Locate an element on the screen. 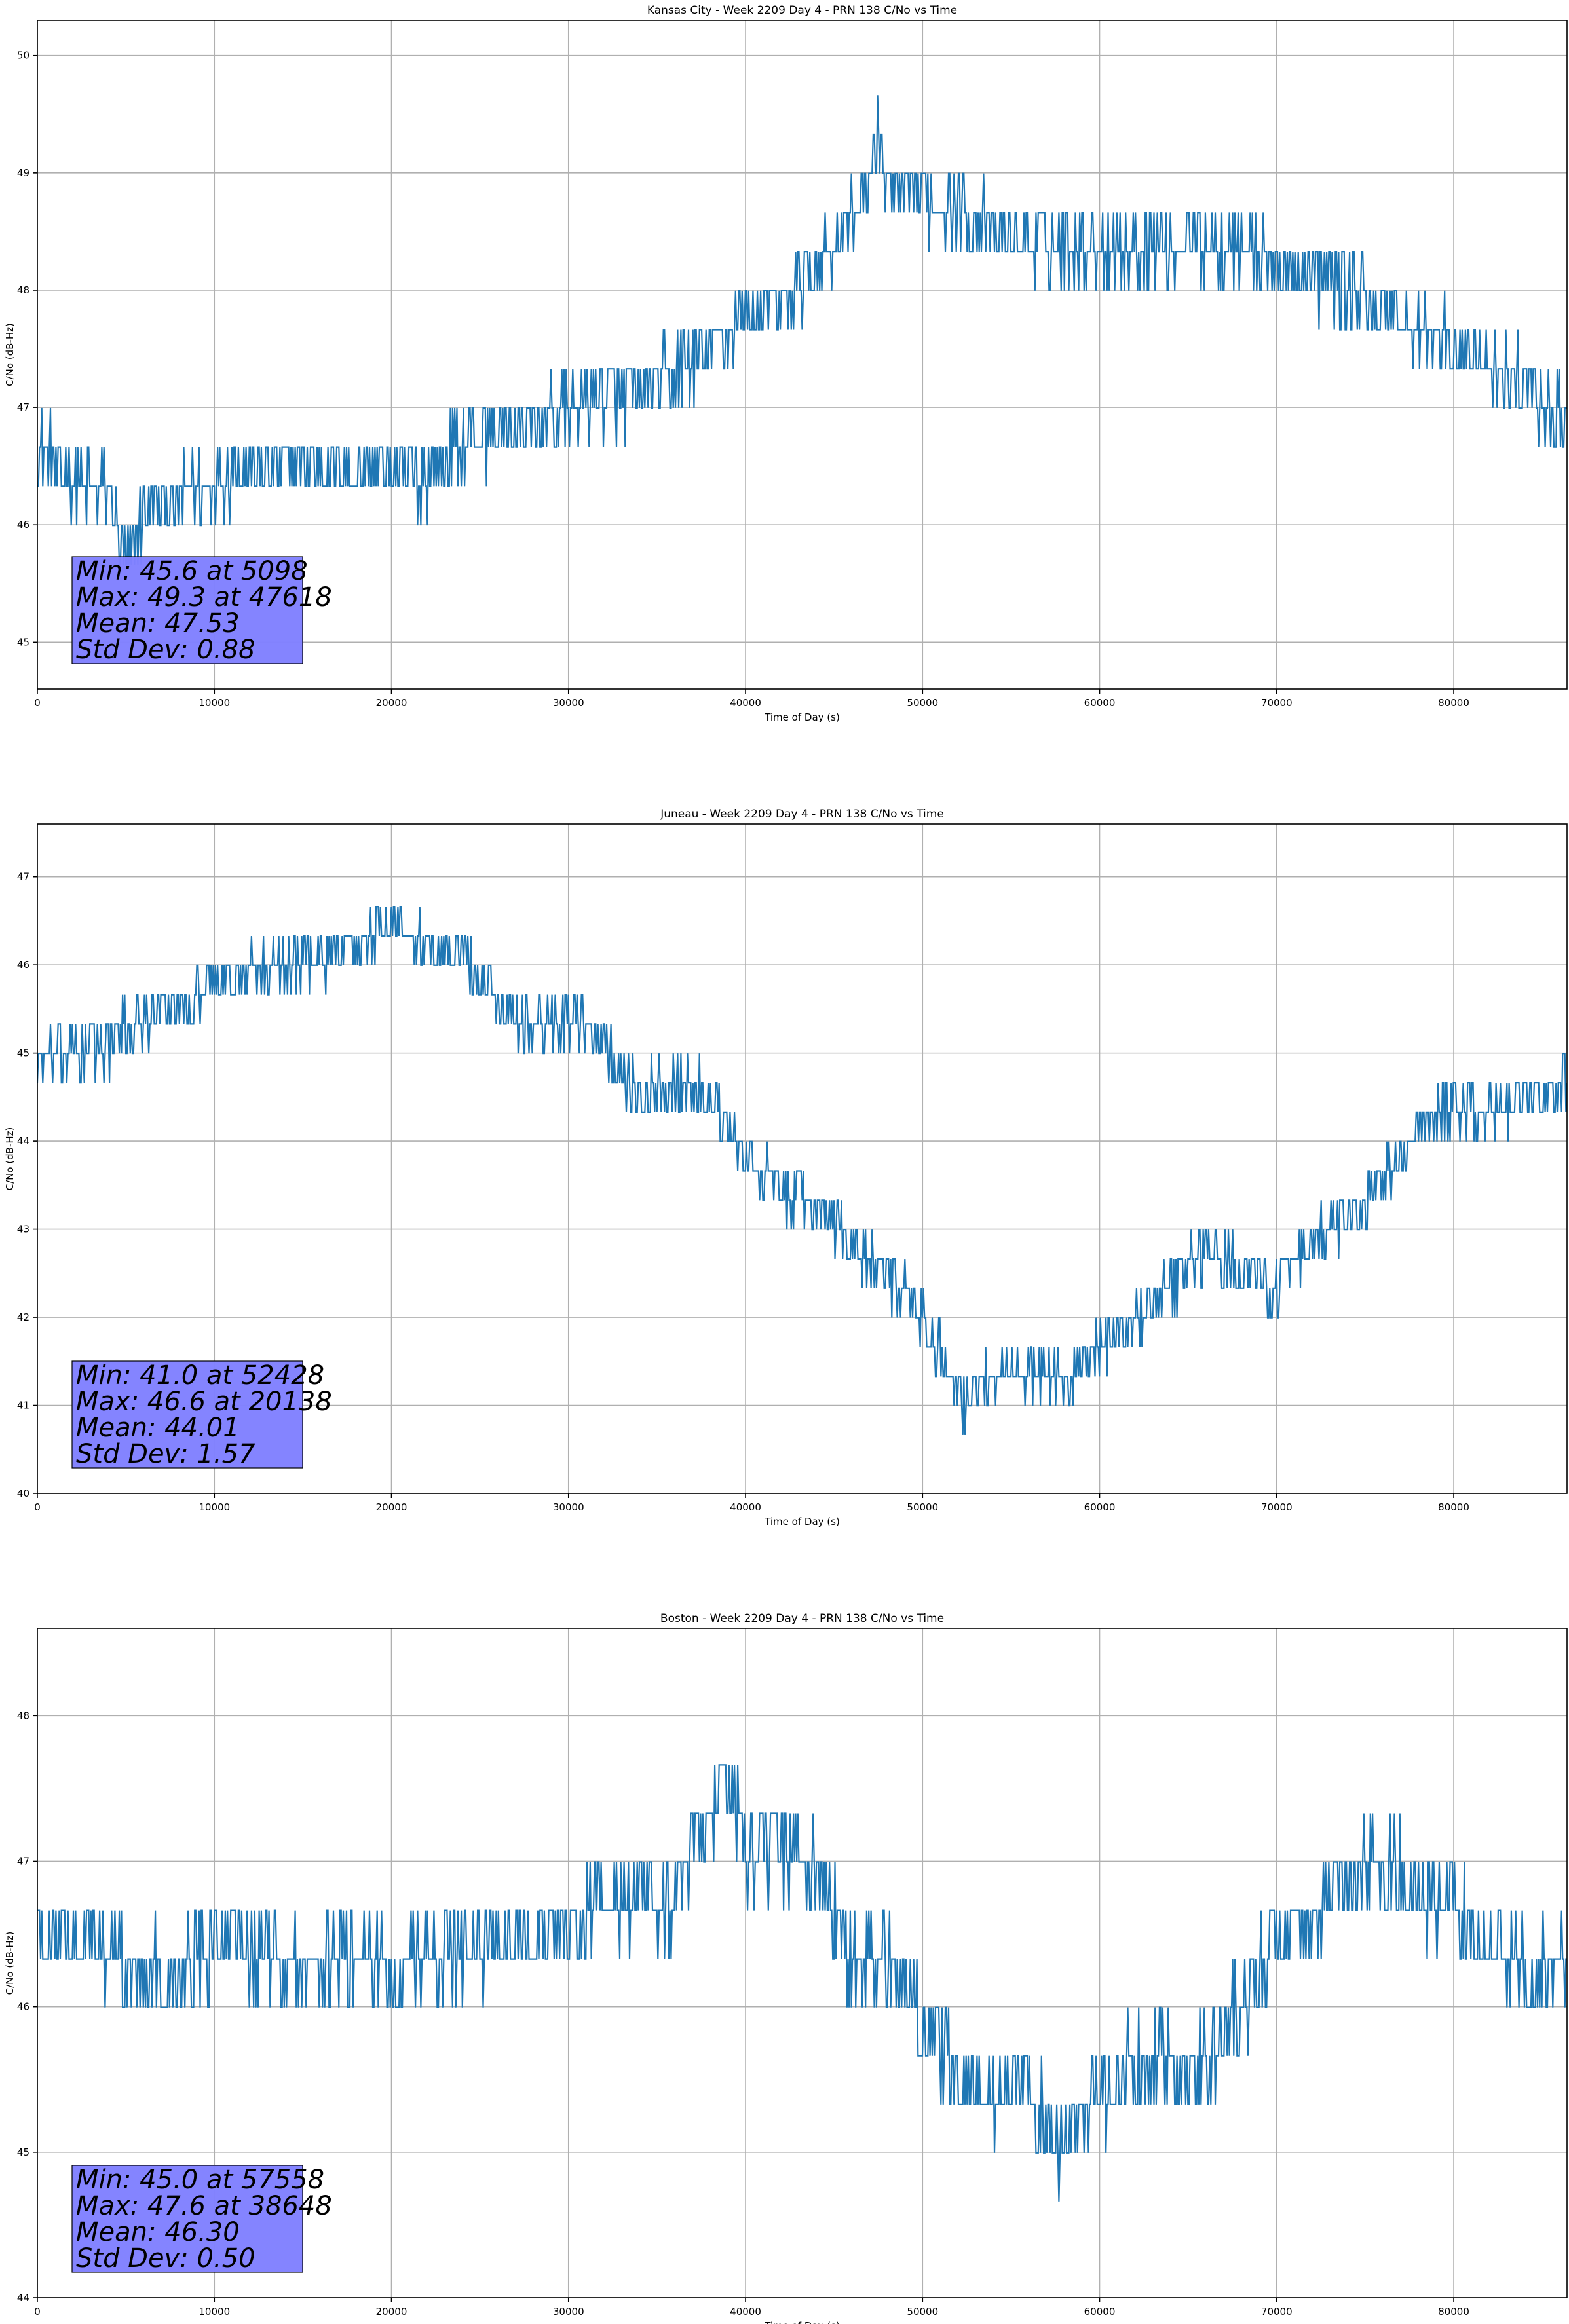 The height and width of the screenshot is (2324, 1569). y-tick-label: 40 is located at coordinates (23, 1493).